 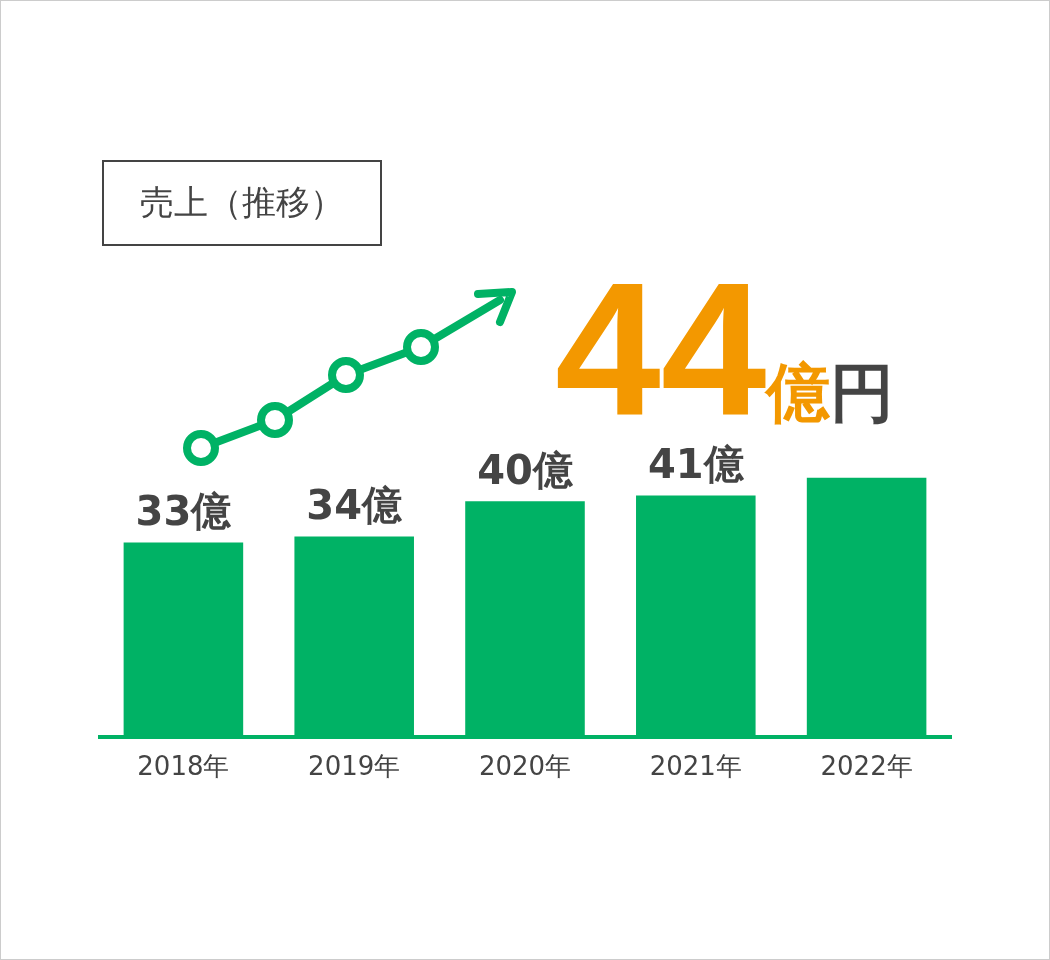 I want to click on chart-title: 売上（推移）, so click(x=242, y=203).